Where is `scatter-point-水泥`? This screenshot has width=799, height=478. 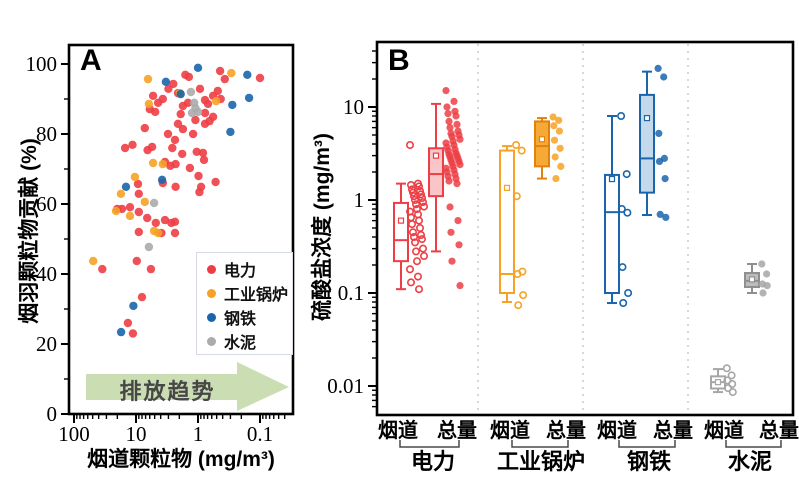 scatter-point-水泥 is located at coordinates (192, 113).